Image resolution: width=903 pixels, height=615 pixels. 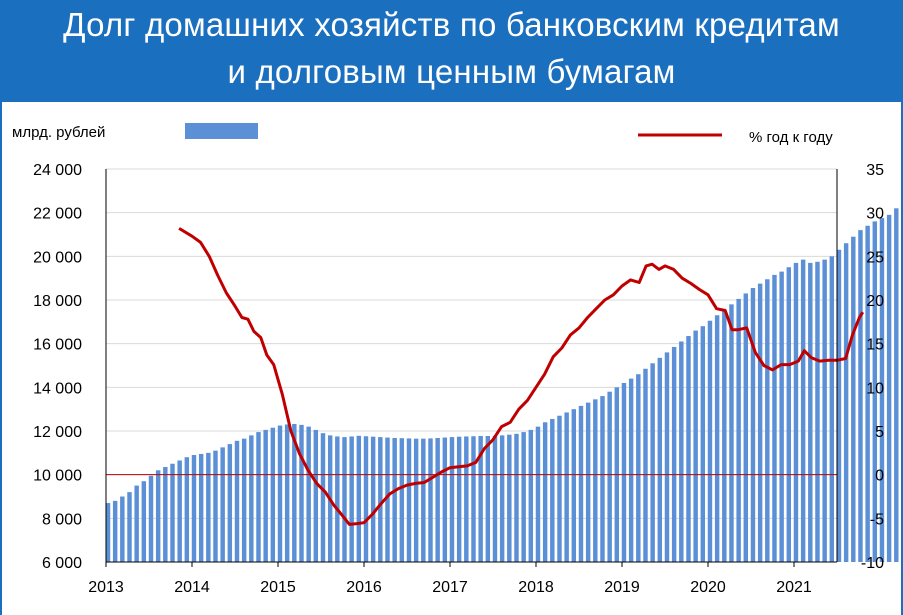 What do you see at coordinates (57, 301) in the screenshot?
I see `left-tick-label: 18 000` at bounding box center [57, 301].